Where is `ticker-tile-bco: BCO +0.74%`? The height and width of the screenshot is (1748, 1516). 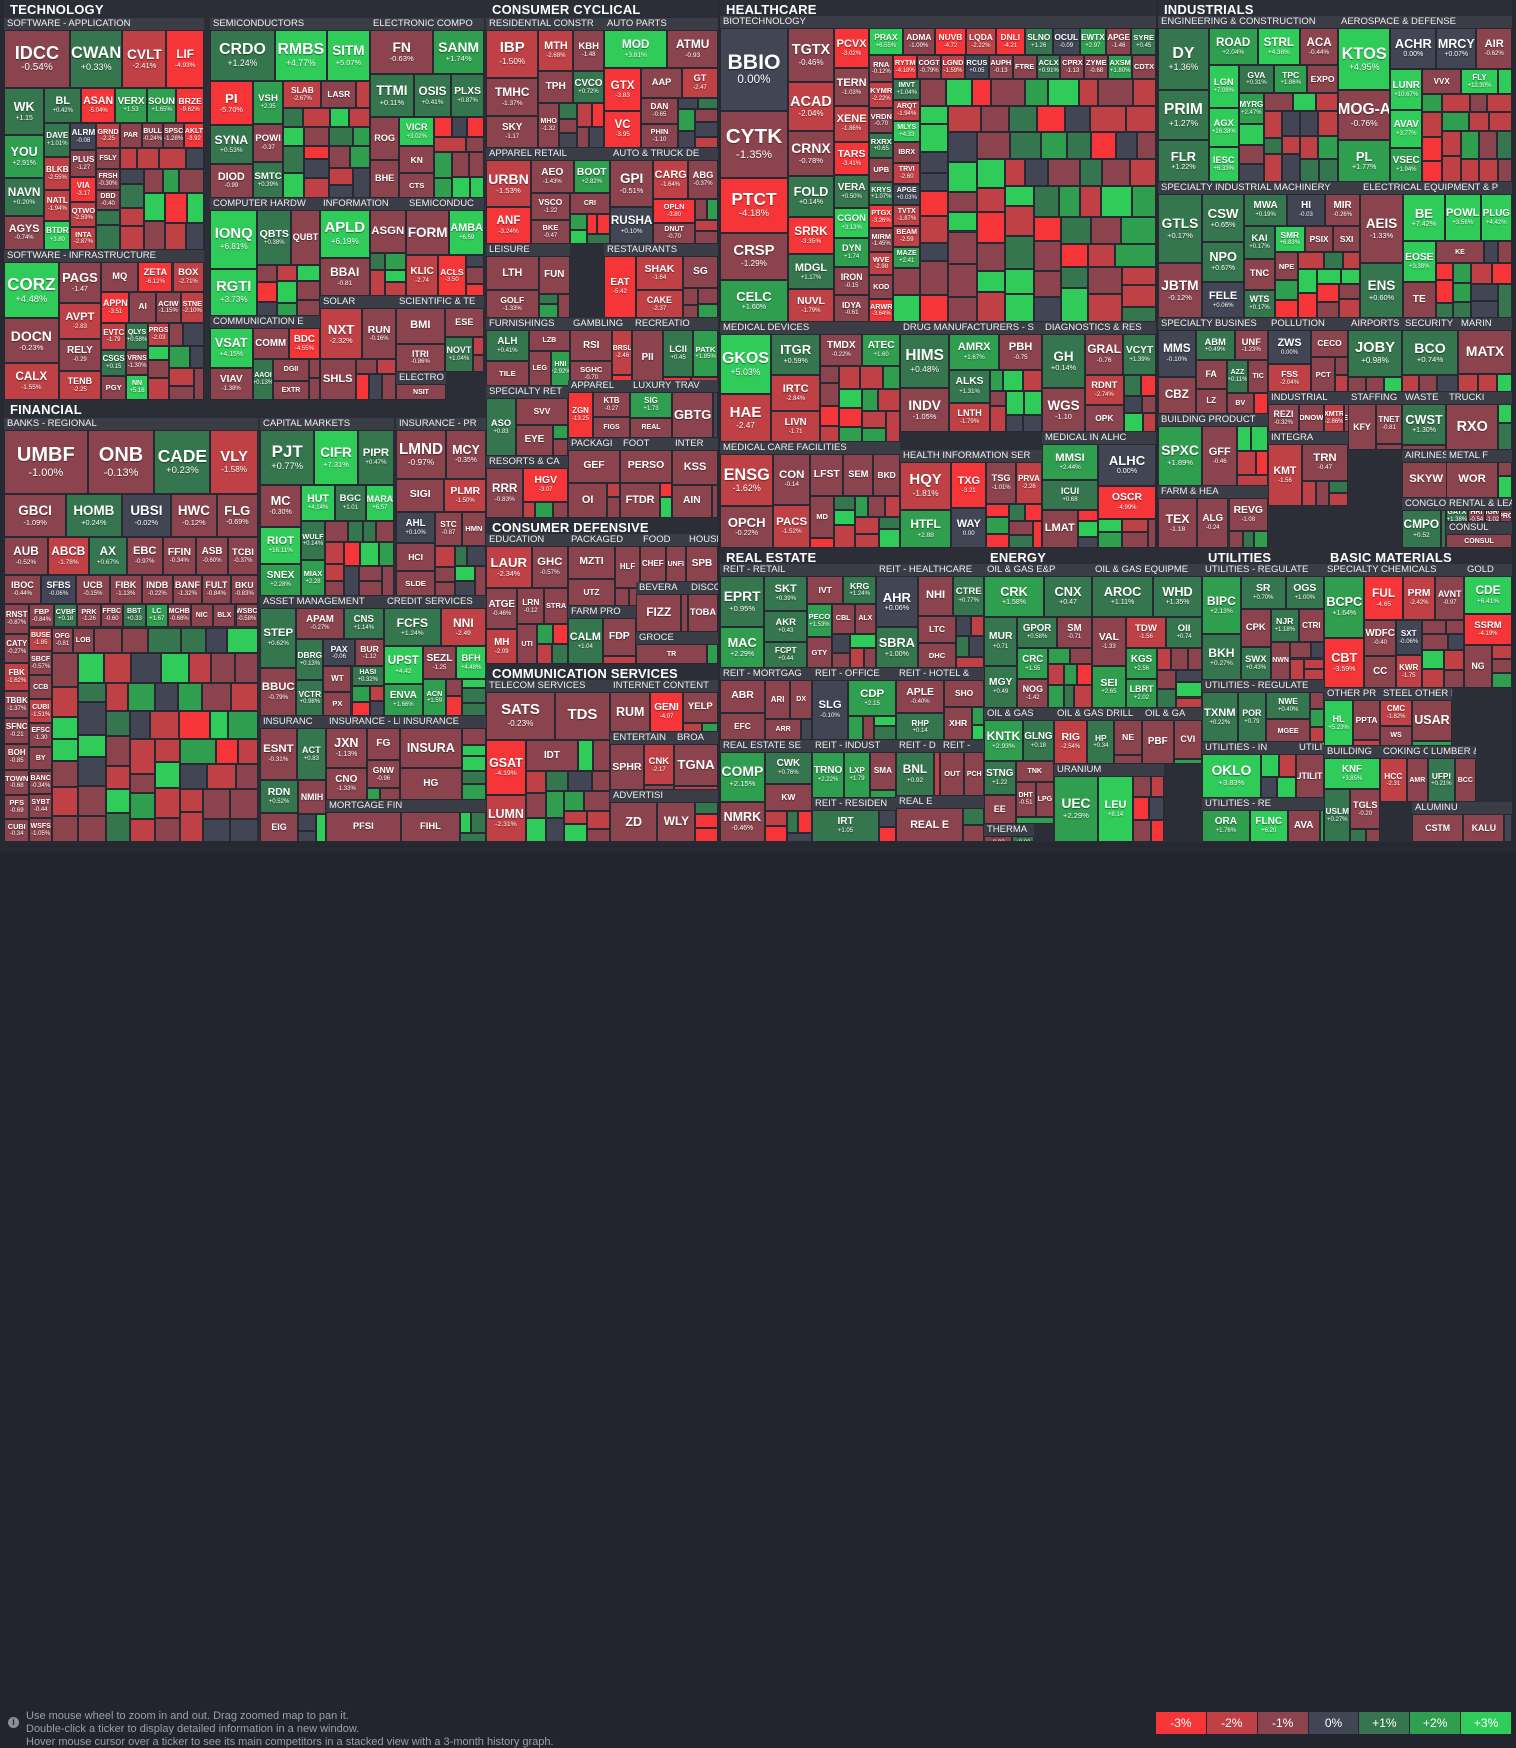
ticker-tile-bco: BCO +0.74% is located at coordinates (1430, 353).